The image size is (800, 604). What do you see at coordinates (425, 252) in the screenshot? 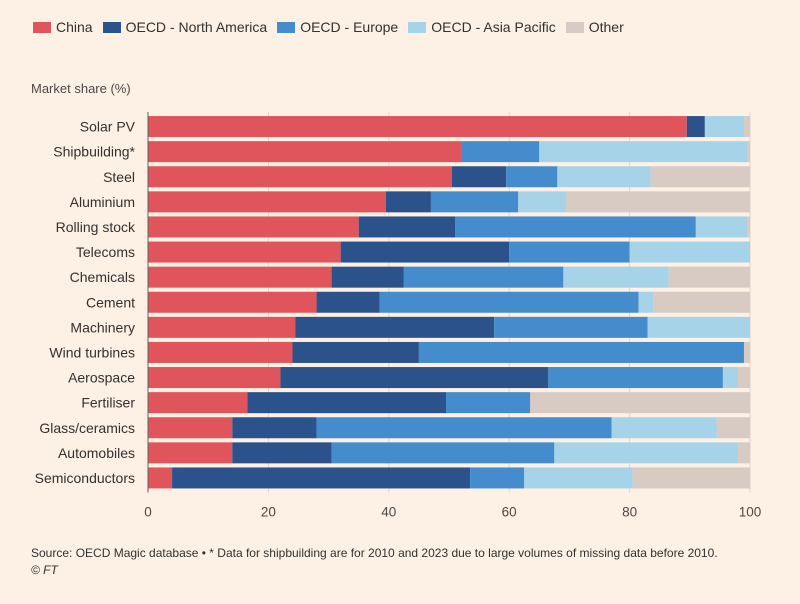
I see `bar-telecoms-oecd-north-america` at bounding box center [425, 252].